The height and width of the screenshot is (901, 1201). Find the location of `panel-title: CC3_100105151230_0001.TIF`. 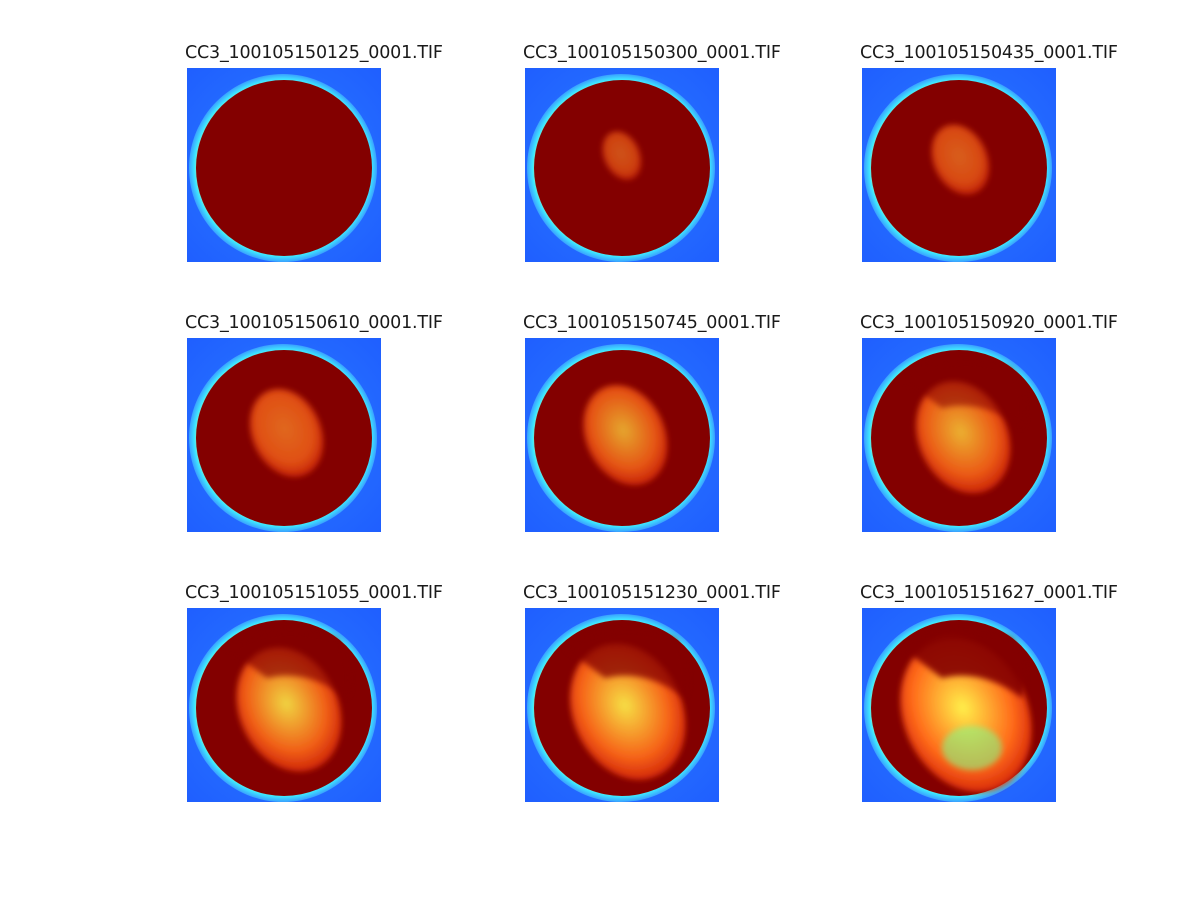

panel-title: CC3_100105151230_0001.TIF is located at coordinates (652, 593).